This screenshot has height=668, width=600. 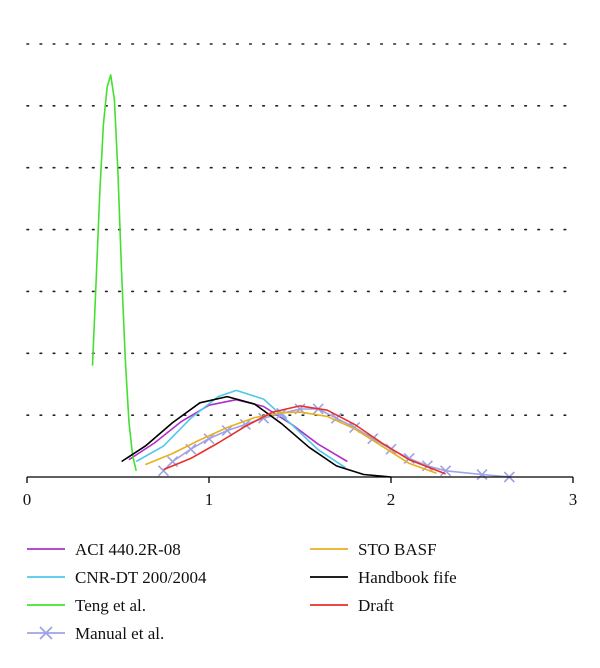 I want to click on series-line-teng-et-al, so click(x=114, y=272).